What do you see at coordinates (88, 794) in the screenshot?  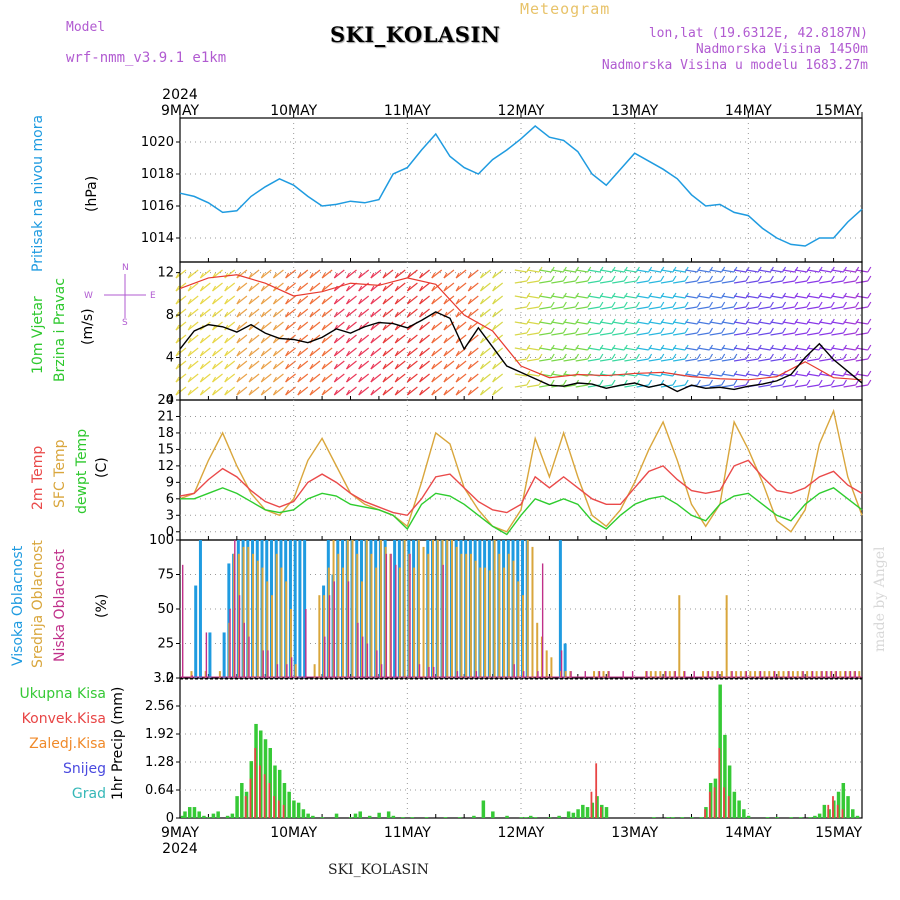 I see `legend-hail: Grad` at bounding box center [88, 794].